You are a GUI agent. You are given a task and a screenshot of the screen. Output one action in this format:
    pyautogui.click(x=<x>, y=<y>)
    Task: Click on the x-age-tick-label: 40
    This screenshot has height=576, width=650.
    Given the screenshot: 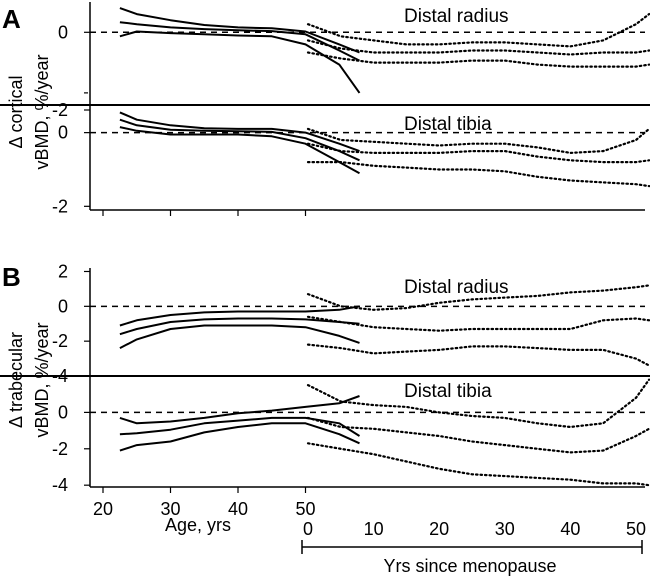 What is the action you would take?
    pyautogui.click(x=238, y=509)
    